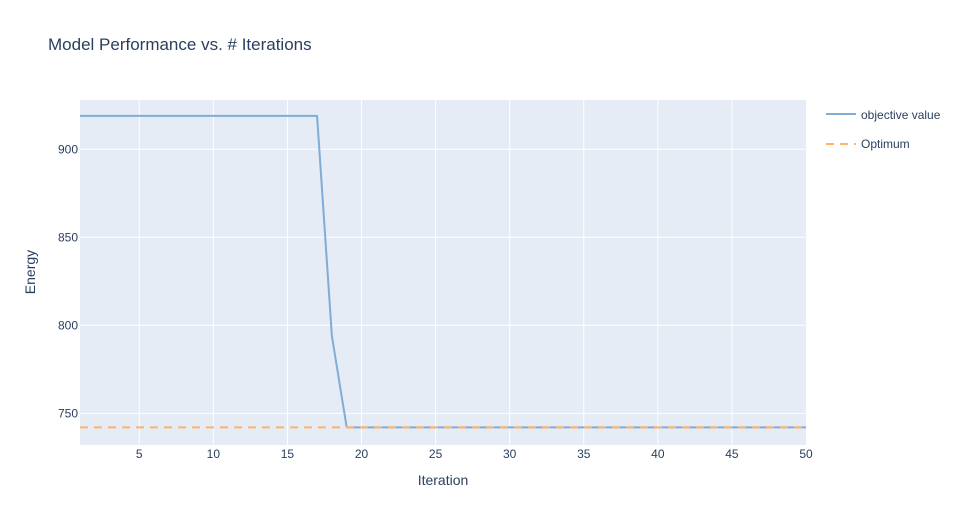 The height and width of the screenshot is (525, 957). Describe the element at coordinates (883, 129) in the screenshot. I see `legend: objective value Optimum` at that location.